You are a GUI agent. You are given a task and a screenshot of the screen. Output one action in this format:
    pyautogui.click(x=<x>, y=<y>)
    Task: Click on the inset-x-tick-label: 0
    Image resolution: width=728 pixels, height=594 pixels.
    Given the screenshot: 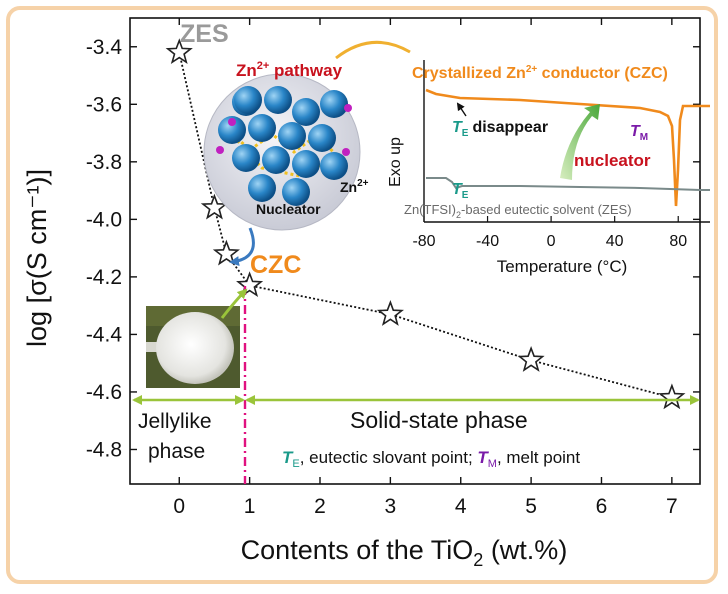 What is the action you would take?
    pyautogui.click(x=551, y=241)
    